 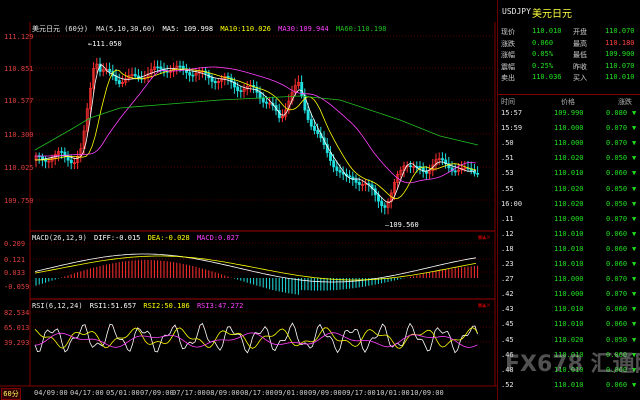 I want to click on quote-row: 涨跌 0.060 最高 110.180, so click(x=569, y=44).